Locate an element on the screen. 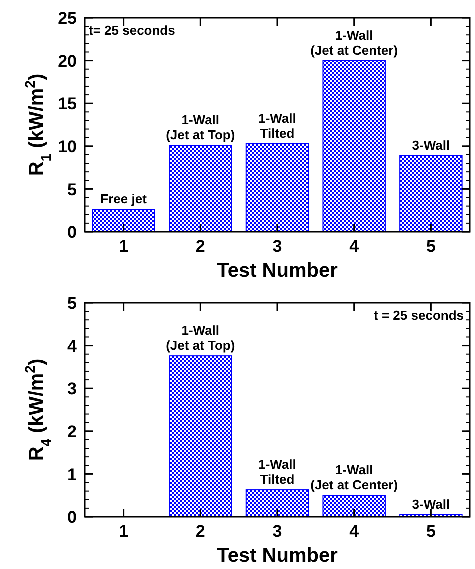  annotation: Free jet is located at coordinates (124, 199).